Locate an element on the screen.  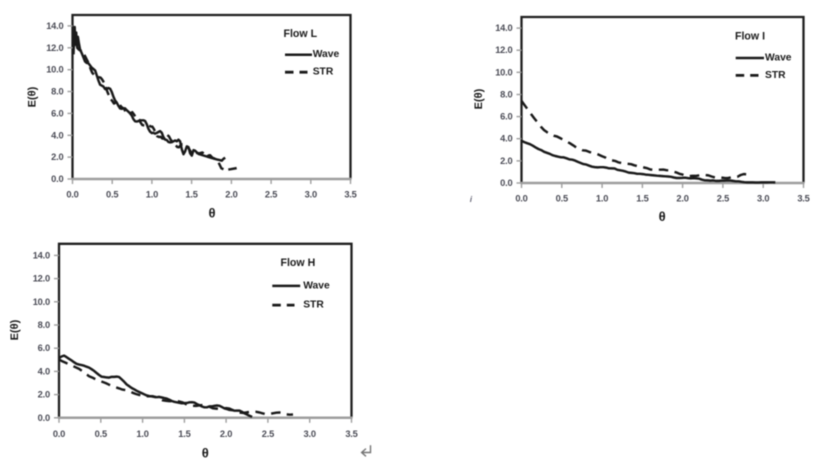
svg-text: Flow I is located at coordinates (750, 37).